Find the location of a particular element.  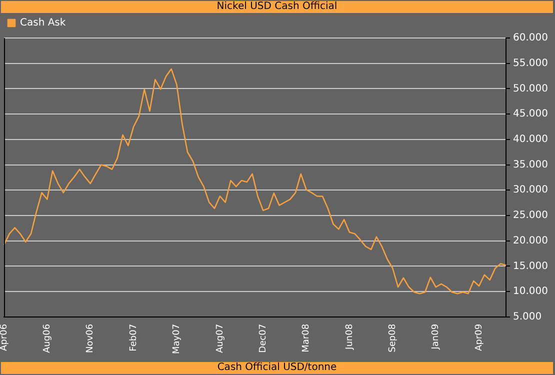

x-tick-label: Nov06 is located at coordinates (91, 338).